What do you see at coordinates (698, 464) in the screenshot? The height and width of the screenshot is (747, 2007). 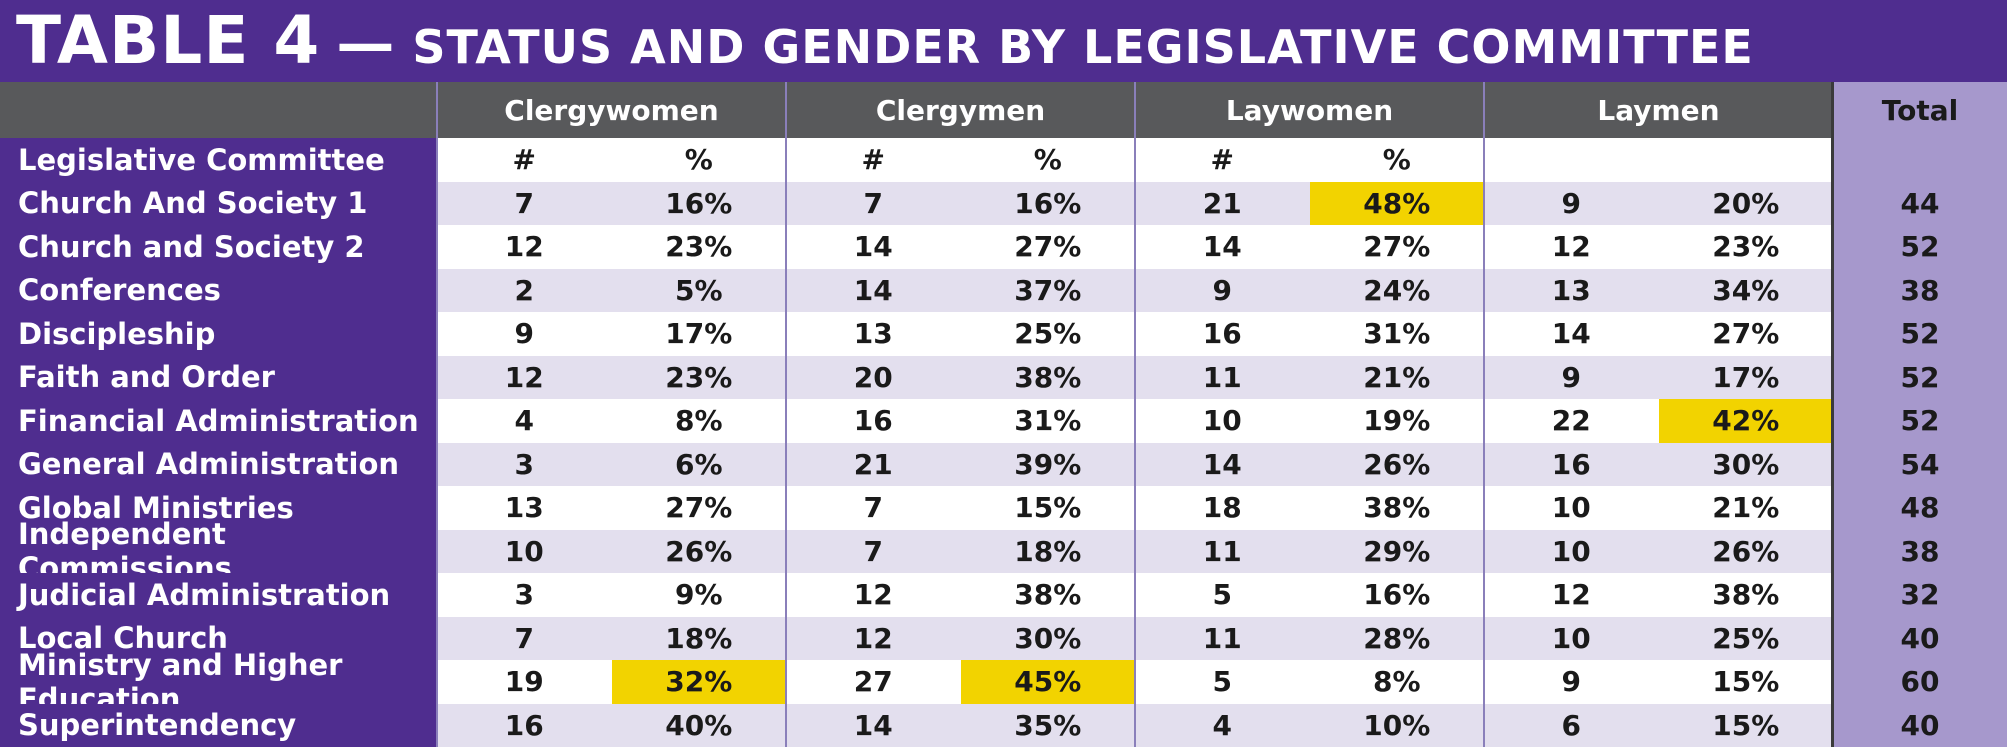 I see `percent-cell: 6%` at bounding box center [698, 464].